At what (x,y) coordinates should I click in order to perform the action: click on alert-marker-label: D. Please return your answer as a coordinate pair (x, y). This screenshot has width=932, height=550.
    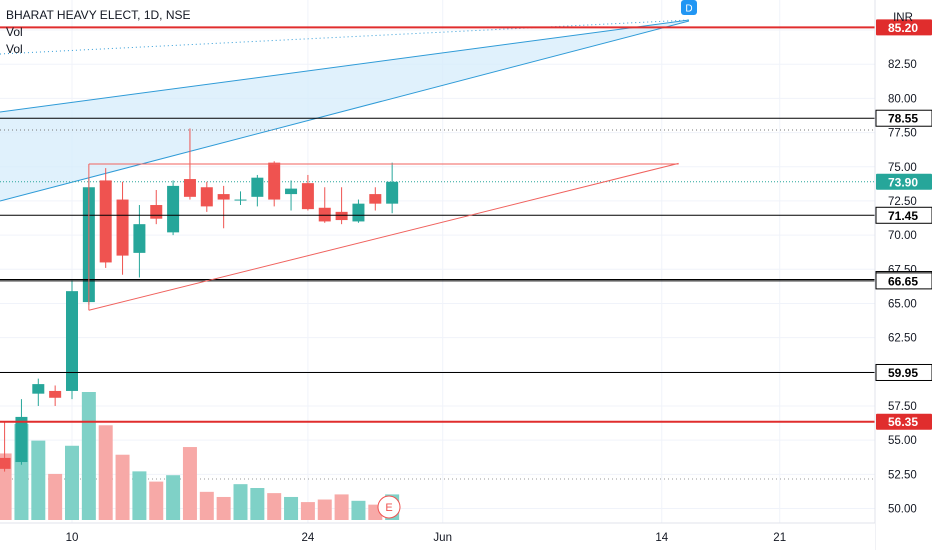
    Looking at the image, I should click on (688, 9).